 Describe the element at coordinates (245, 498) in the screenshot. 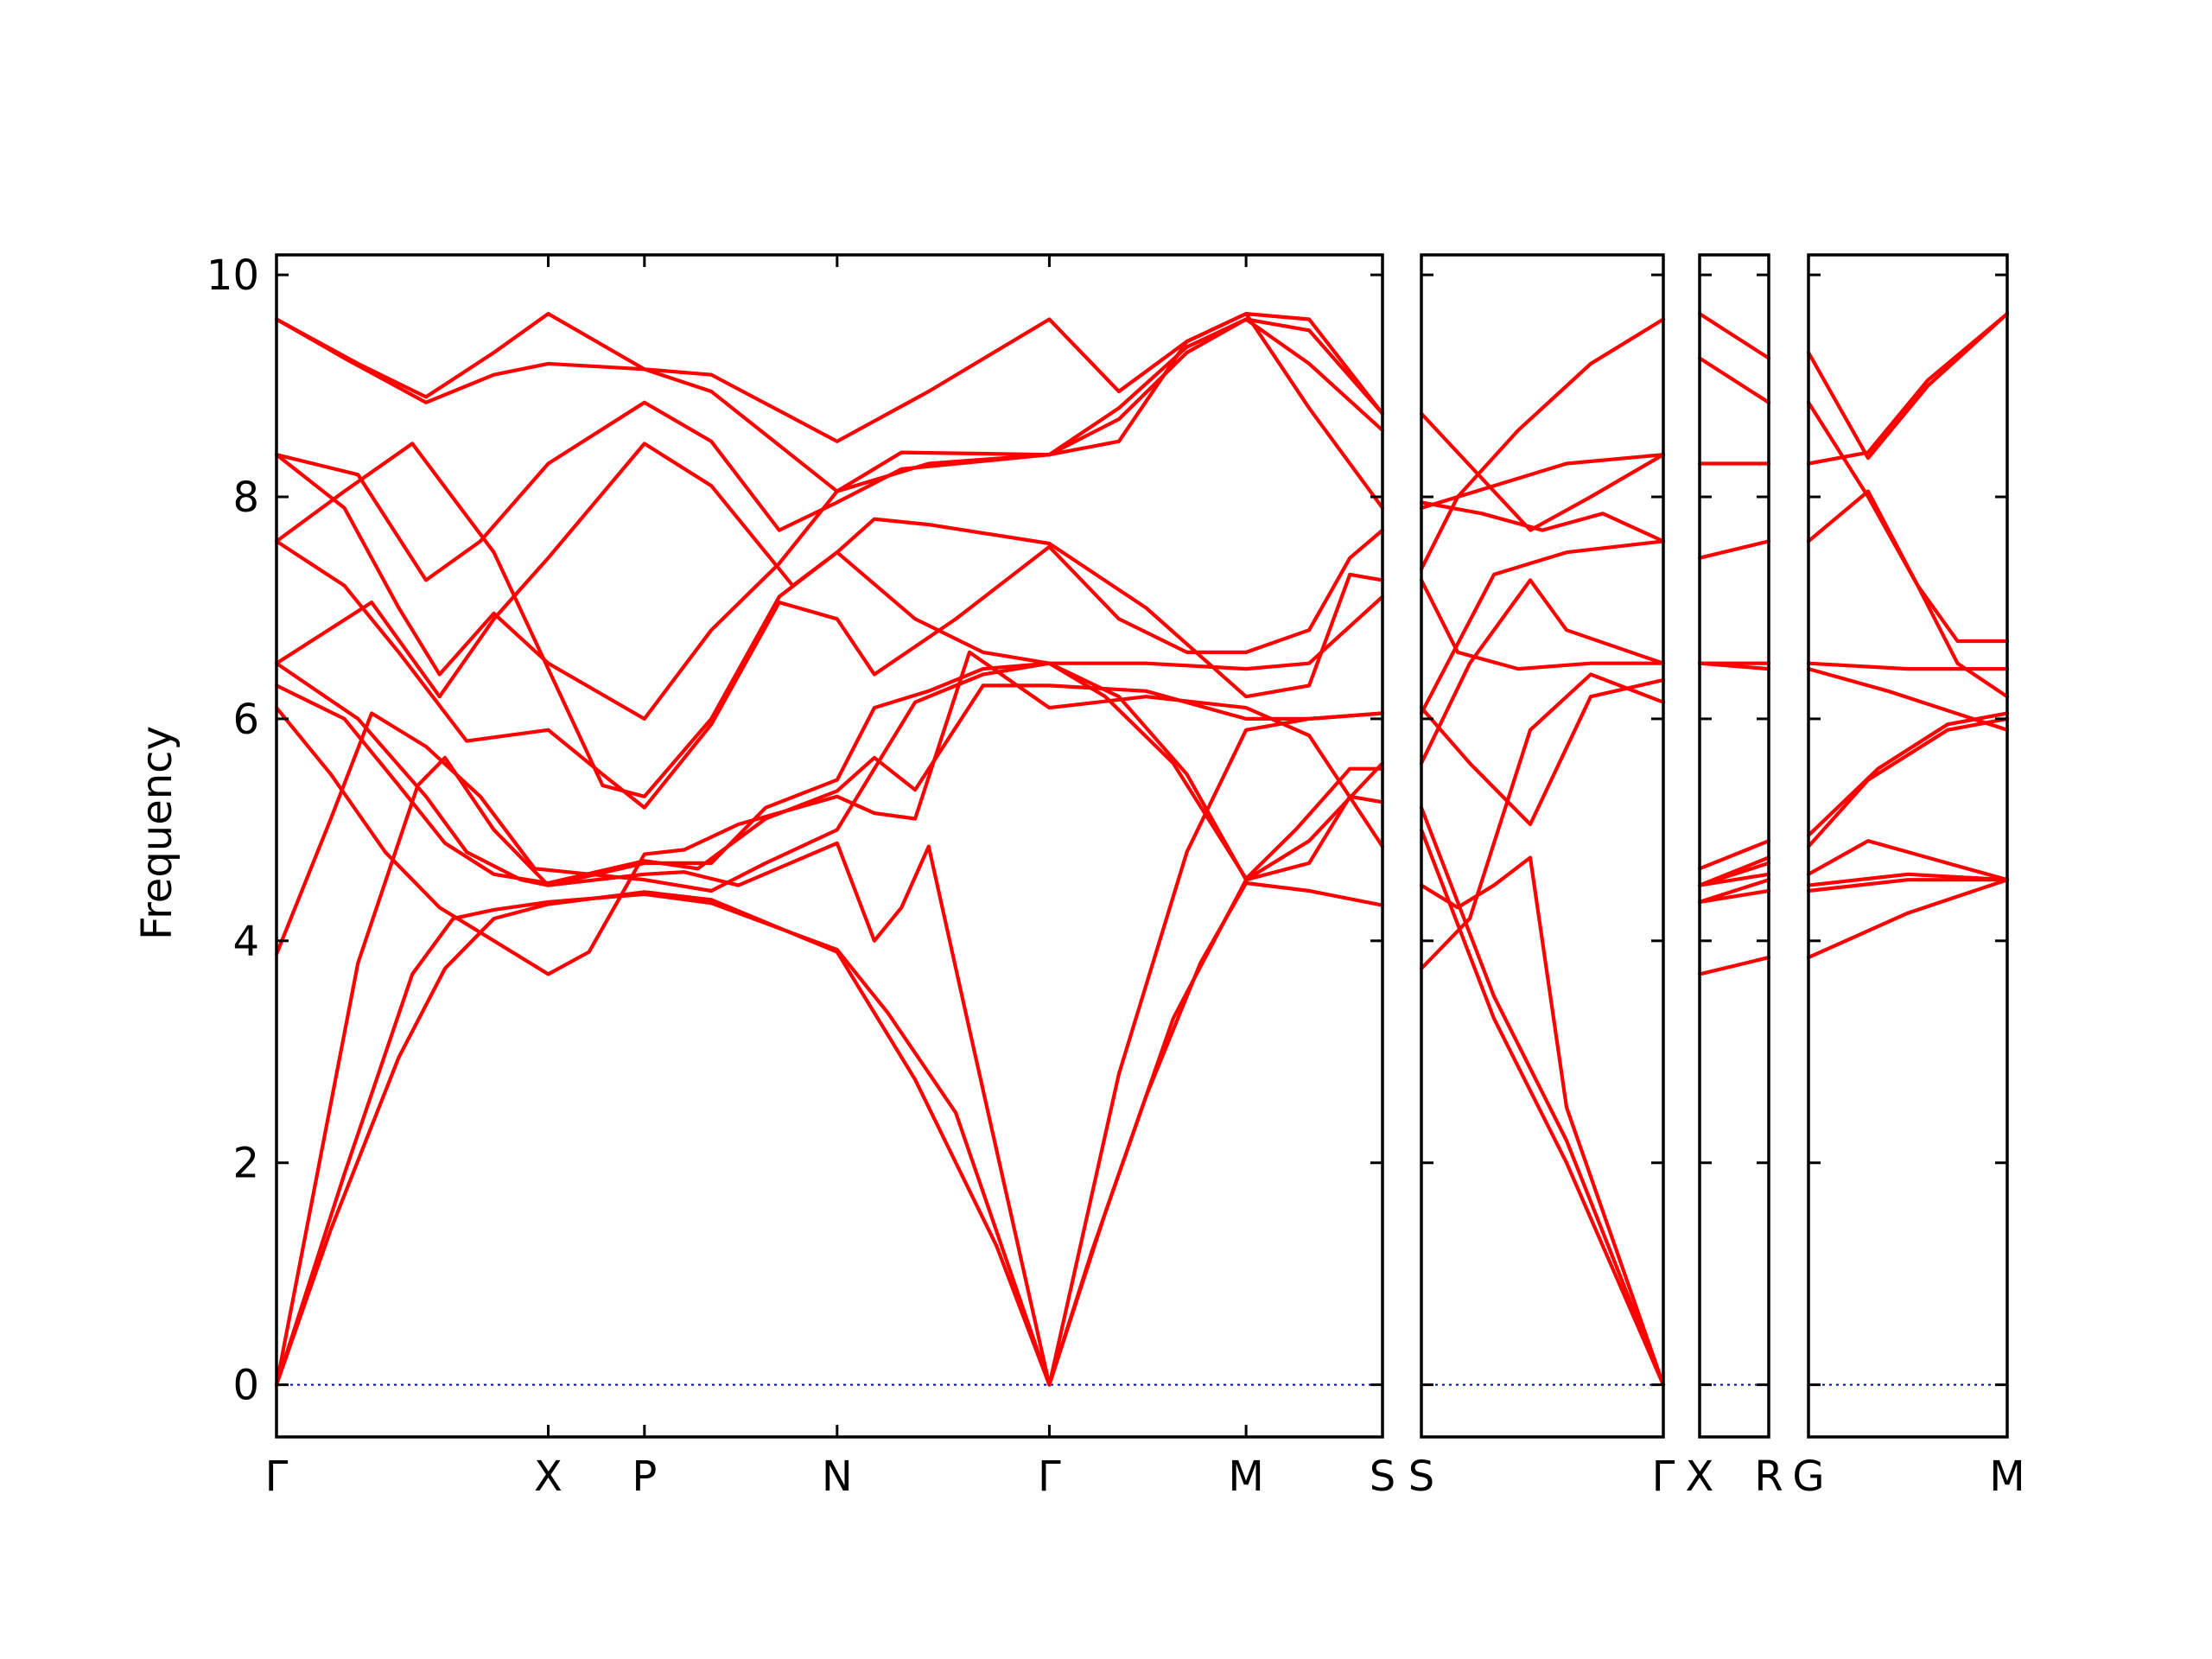

I see `y-tick-label: 8` at that location.